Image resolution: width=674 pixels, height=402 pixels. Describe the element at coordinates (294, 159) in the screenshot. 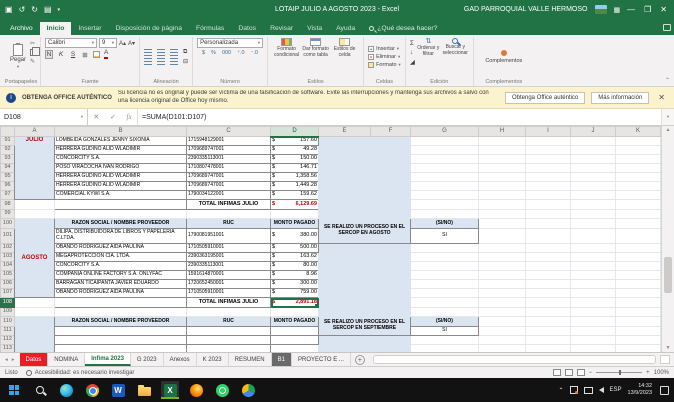

I see `cell-amount: $150.00` at that location.